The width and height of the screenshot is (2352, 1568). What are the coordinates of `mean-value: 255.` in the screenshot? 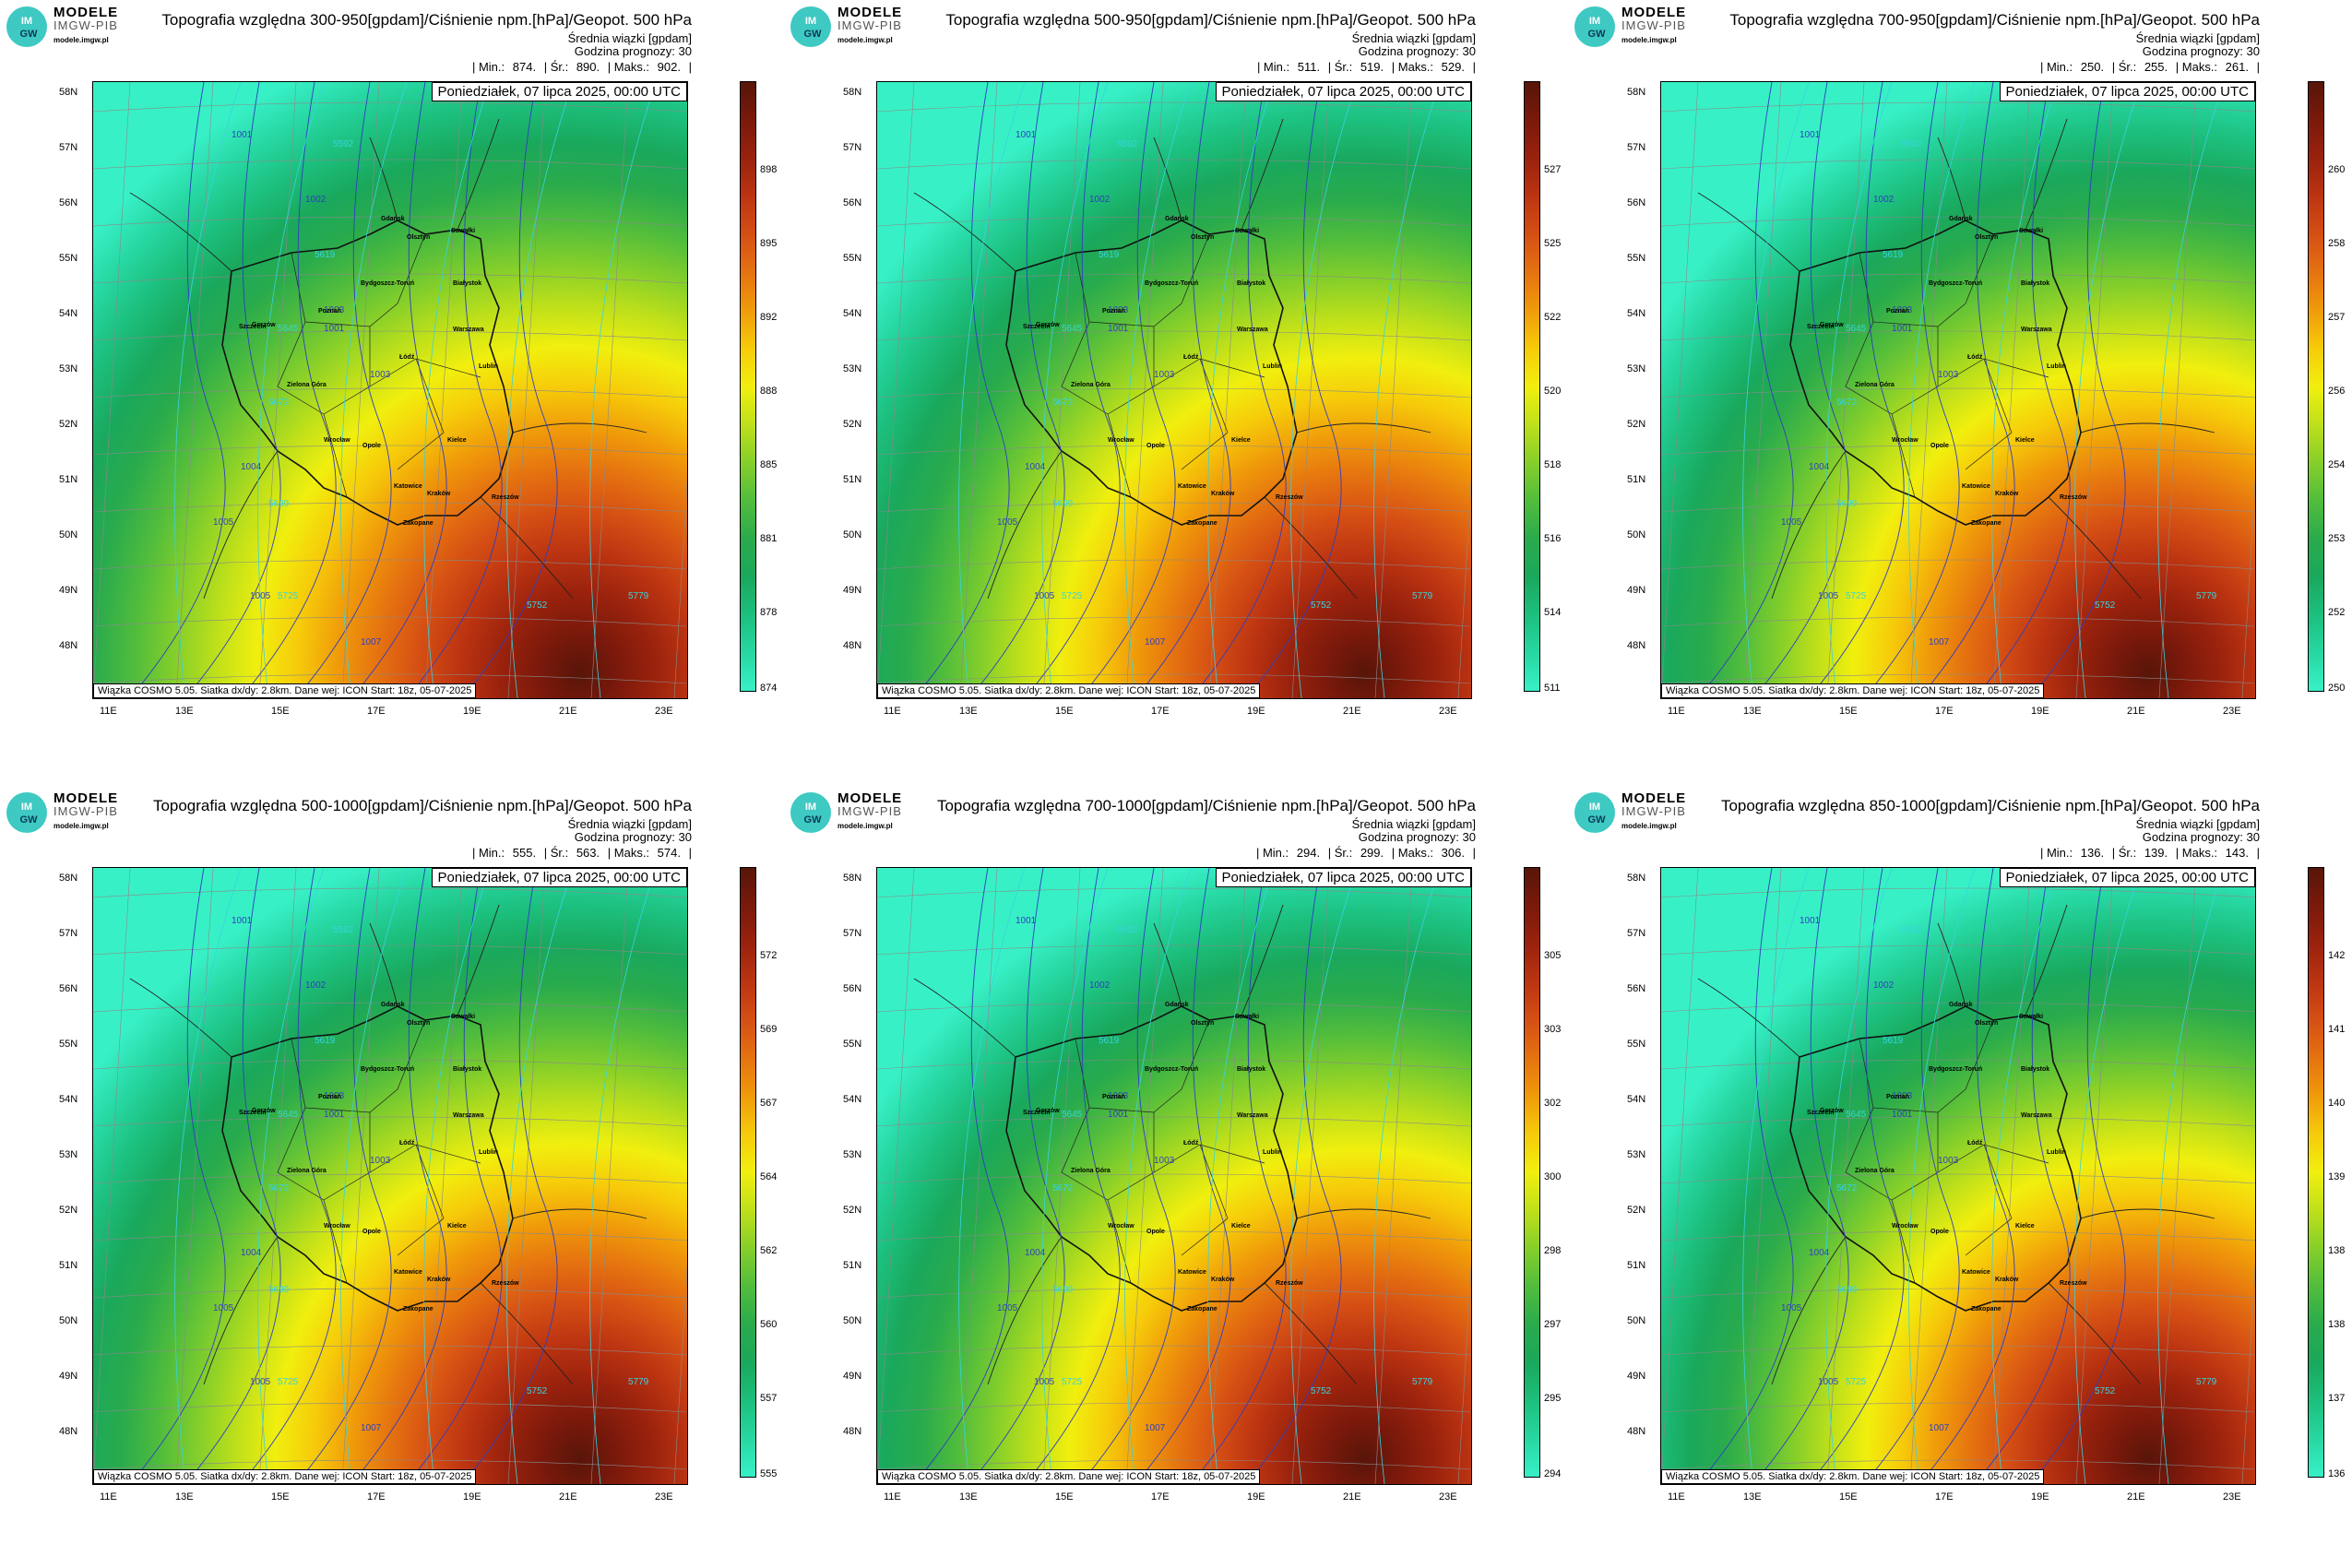 It's located at (2156, 67).